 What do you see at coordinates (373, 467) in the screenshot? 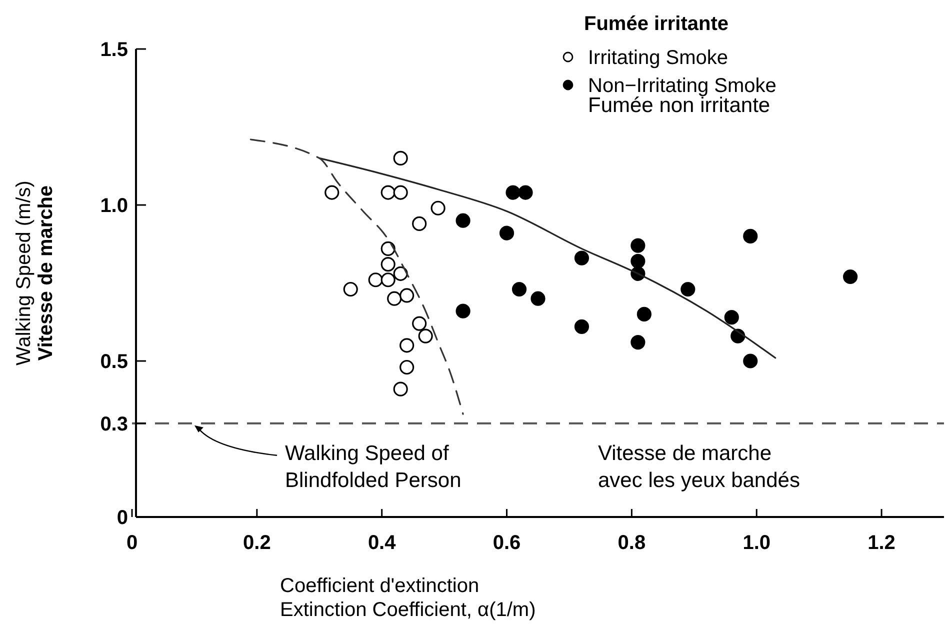
I see `annotation: Walking Speed of Blindfolded Person` at bounding box center [373, 467].